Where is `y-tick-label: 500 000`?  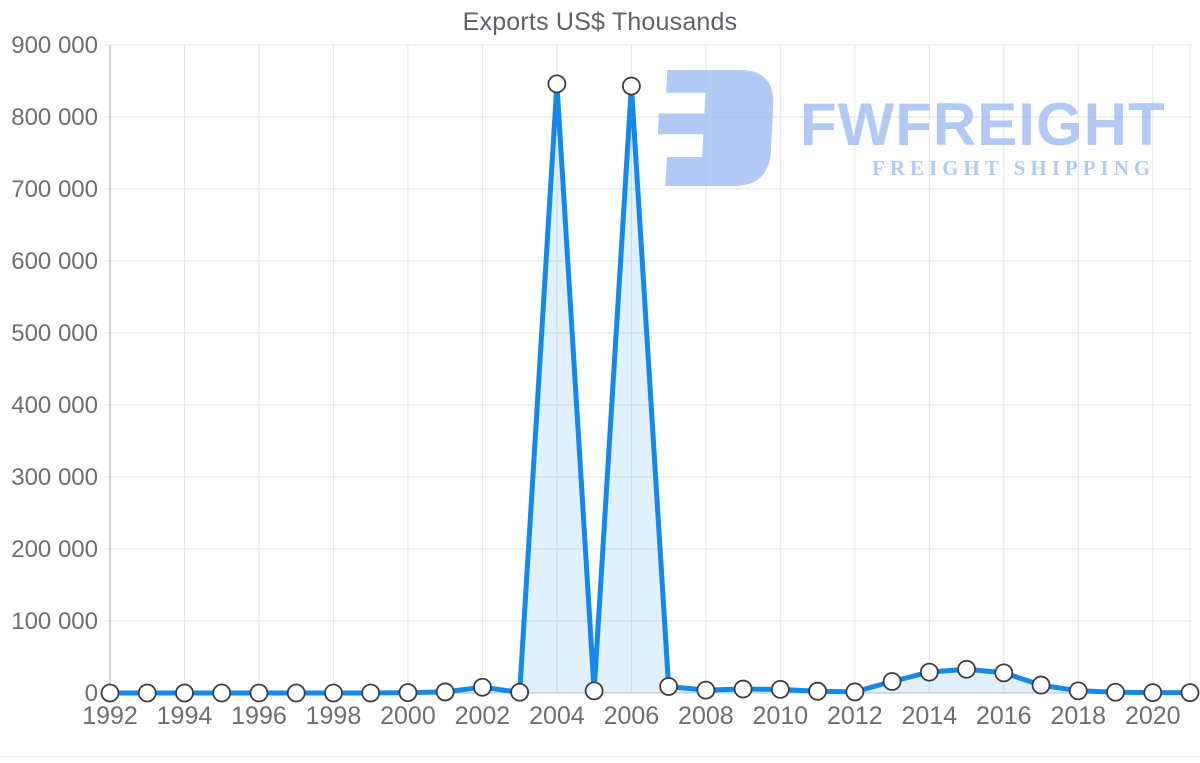
y-tick-label: 500 000 is located at coordinates (54, 333).